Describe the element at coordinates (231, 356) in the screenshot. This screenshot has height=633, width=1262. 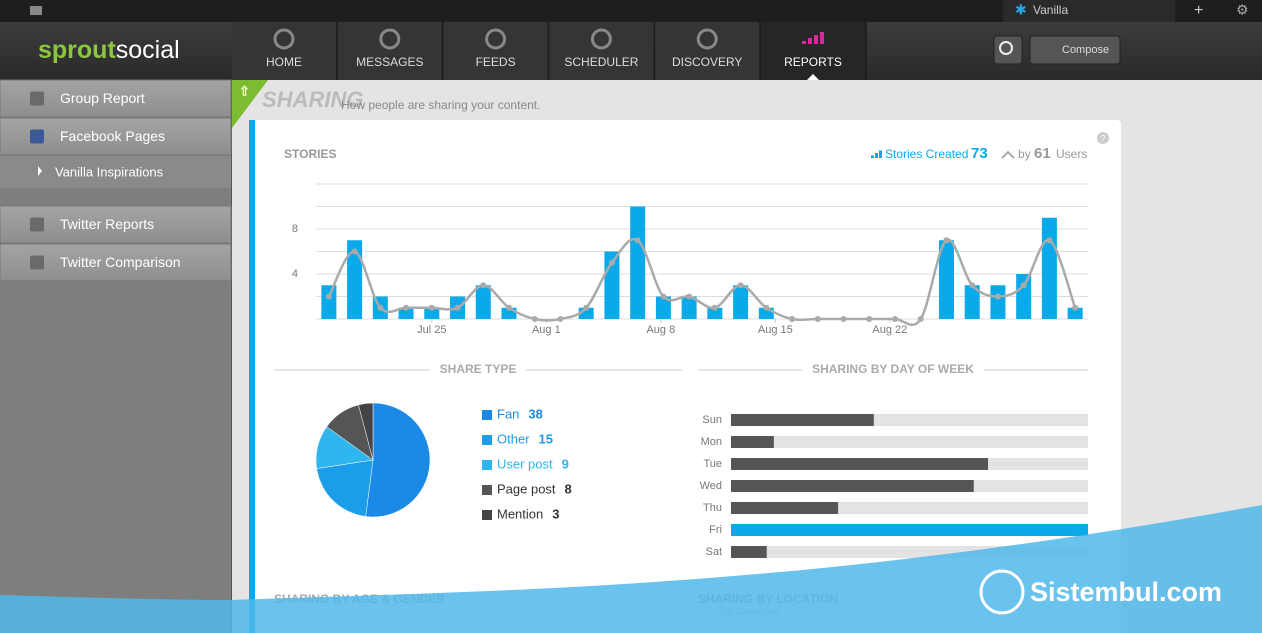
I see `sidebar-edge` at that location.